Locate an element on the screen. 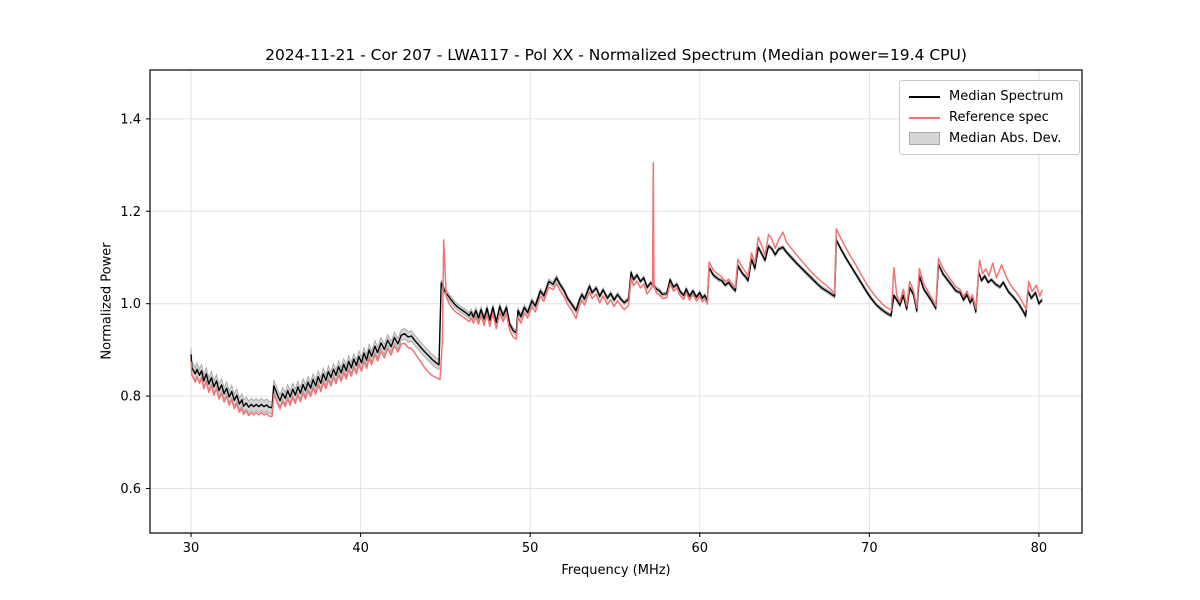  legend-label: Reference spec is located at coordinates (999, 117).